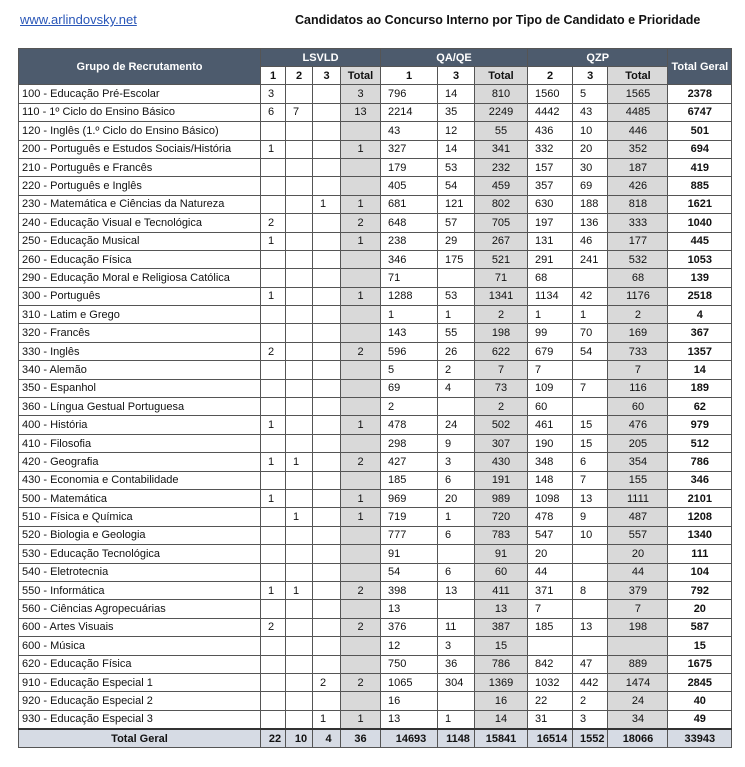 The height and width of the screenshot is (767, 745). Describe the element at coordinates (139, 315) in the screenshot. I see `row-label: 310 - Latim e Grego` at that location.